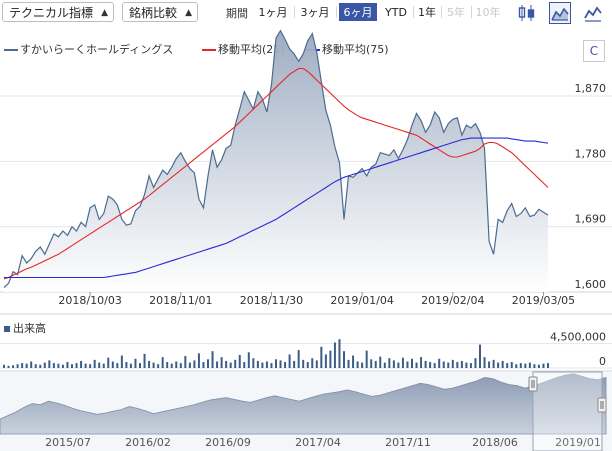 The height and width of the screenshot is (451, 612). Describe the element at coordinates (456, 12) in the screenshot. I see `period-5y-button: 5年` at that location.